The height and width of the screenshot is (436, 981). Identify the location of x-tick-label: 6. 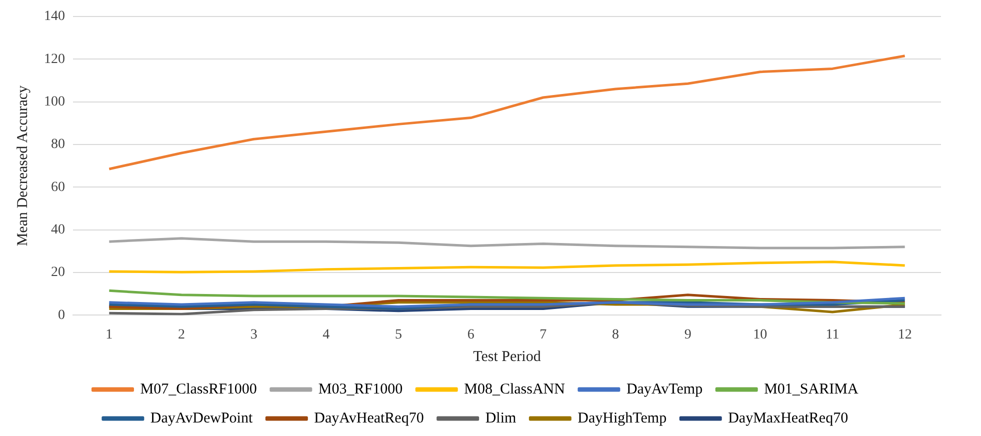
(470, 334).